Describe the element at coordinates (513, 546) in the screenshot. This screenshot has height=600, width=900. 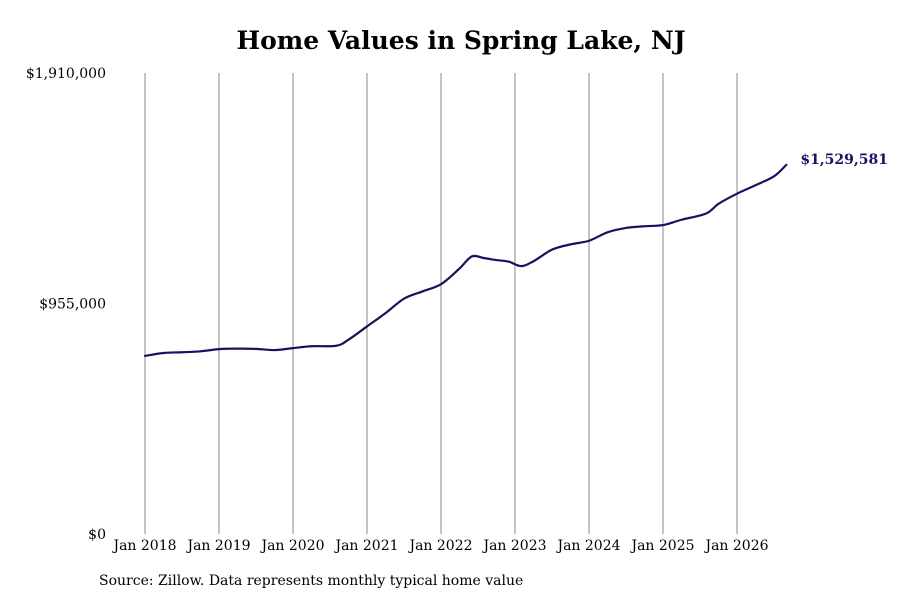
I see `x-tick-label: Jan 2023` at that location.